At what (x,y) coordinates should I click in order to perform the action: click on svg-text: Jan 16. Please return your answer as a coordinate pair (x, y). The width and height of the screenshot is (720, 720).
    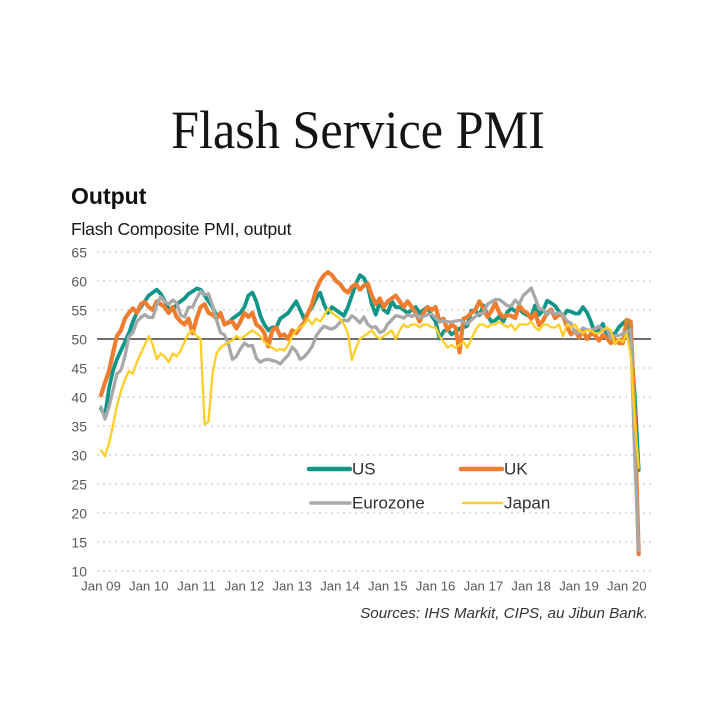
    Looking at the image, I should click on (436, 586).